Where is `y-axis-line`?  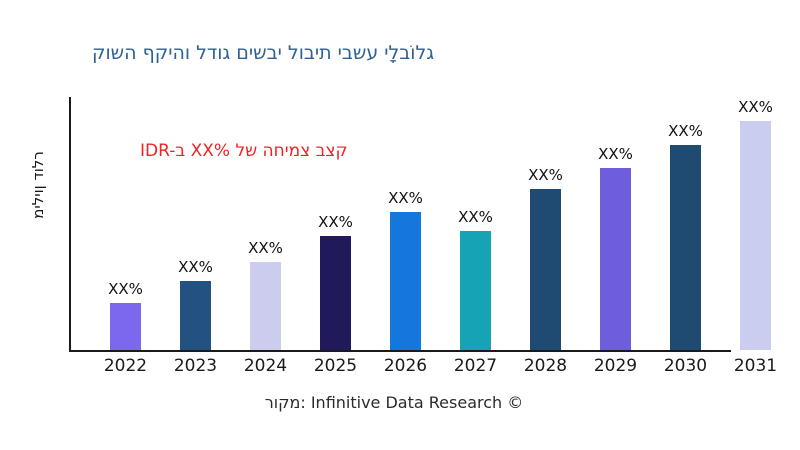 y-axis-line is located at coordinates (70, 224).